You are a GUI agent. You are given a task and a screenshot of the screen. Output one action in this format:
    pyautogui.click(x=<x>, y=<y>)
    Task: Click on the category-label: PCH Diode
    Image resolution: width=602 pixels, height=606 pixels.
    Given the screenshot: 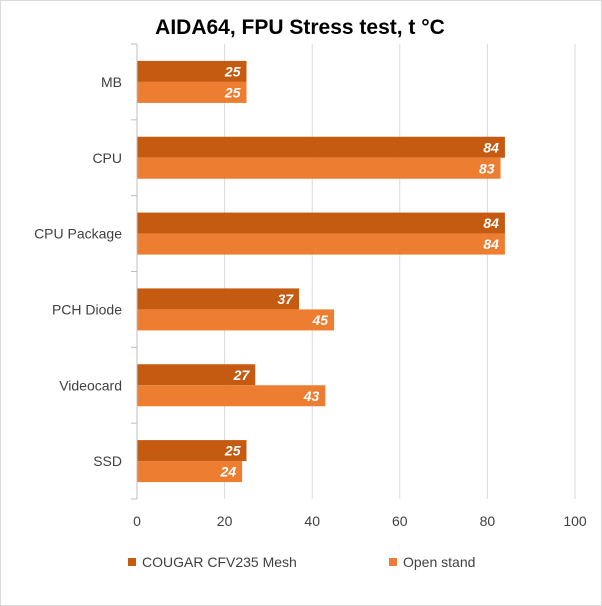 What is the action you would take?
    pyautogui.click(x=87, y=309)
    